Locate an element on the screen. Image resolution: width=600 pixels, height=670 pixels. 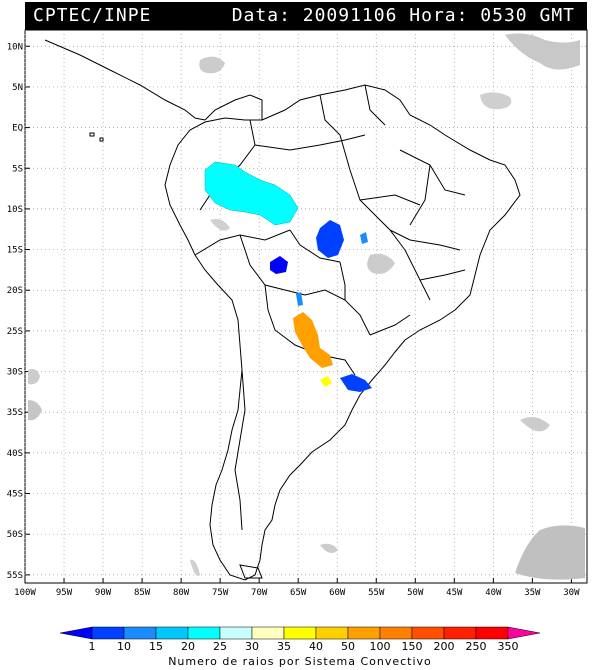
lon-tick-label: 60W is located at coordinates (337, 593).